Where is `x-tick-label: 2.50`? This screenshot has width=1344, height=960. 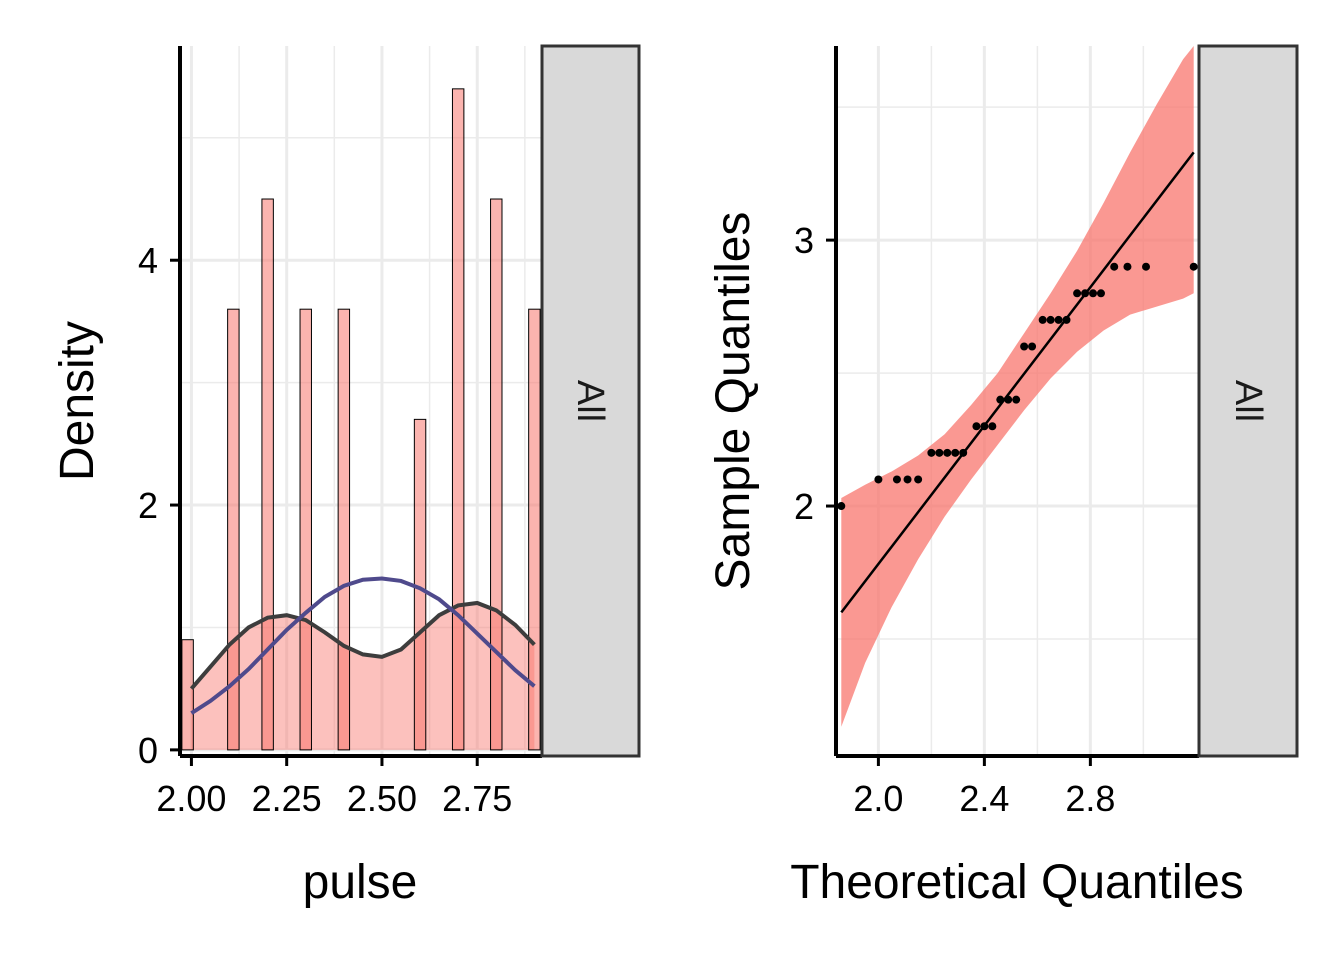
x-tick-label: 2.50 is located at coordinates (382, 798).